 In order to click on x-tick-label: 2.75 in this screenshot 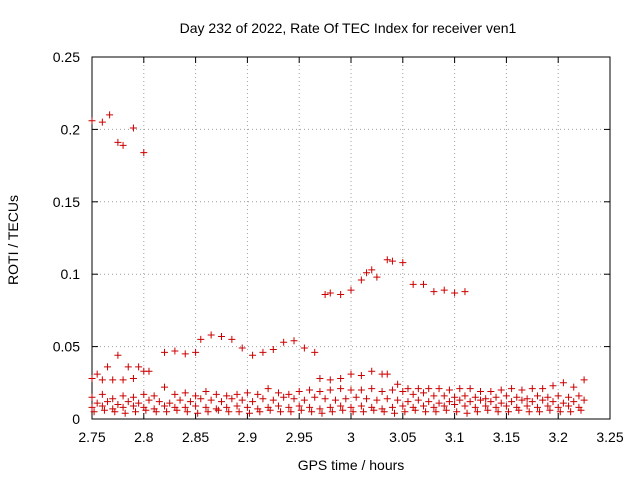, I will do `click(91, 437)`.